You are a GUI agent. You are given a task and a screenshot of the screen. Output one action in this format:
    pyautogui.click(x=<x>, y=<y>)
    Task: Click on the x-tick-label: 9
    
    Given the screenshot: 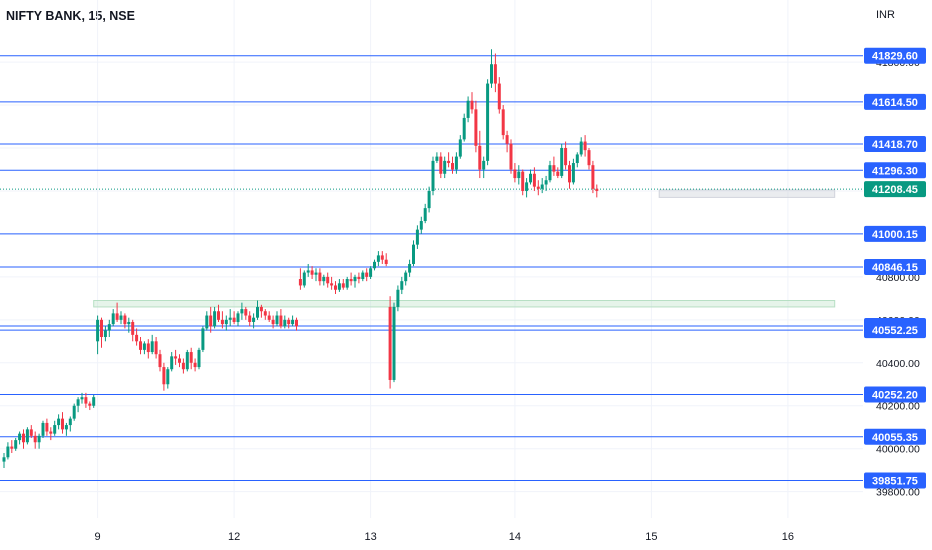 What is the action you would take?
    pyautogui.click(x=98, y=537)
    